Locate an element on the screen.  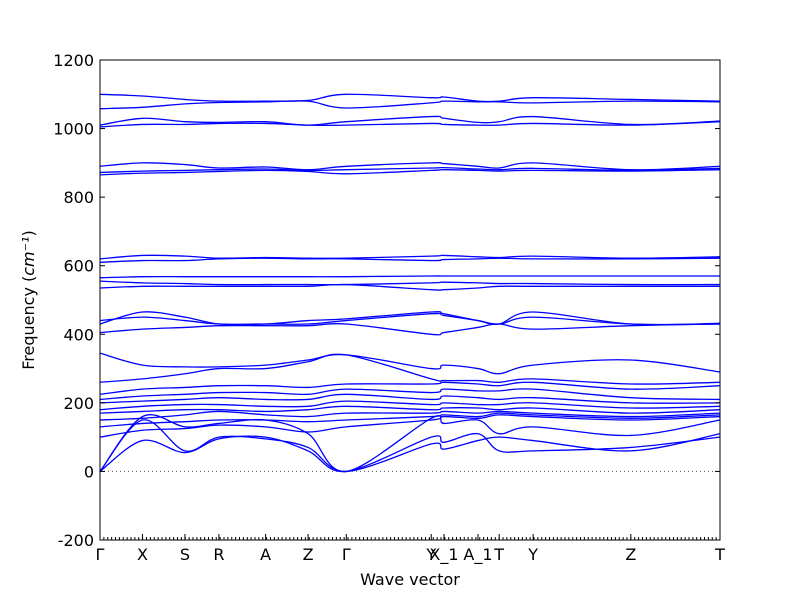
y-tick-label: 0 is located at coordinates (89, 471).